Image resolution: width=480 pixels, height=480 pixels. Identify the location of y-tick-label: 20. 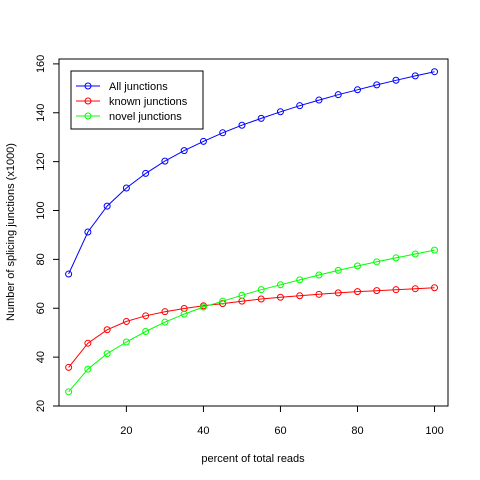
(41, 406).